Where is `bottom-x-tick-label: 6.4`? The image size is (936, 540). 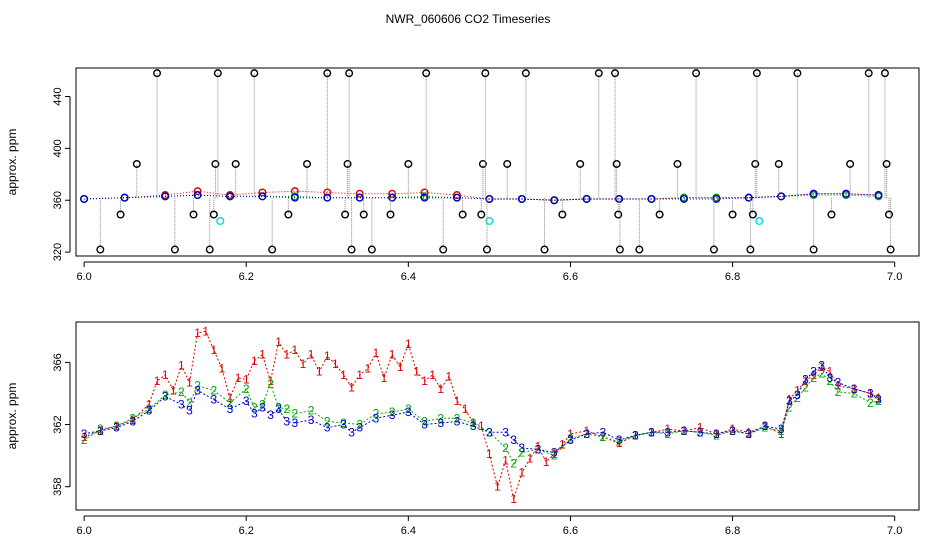
bottom-x-tick-label: 6.4 is located at coordinates (408, 531).